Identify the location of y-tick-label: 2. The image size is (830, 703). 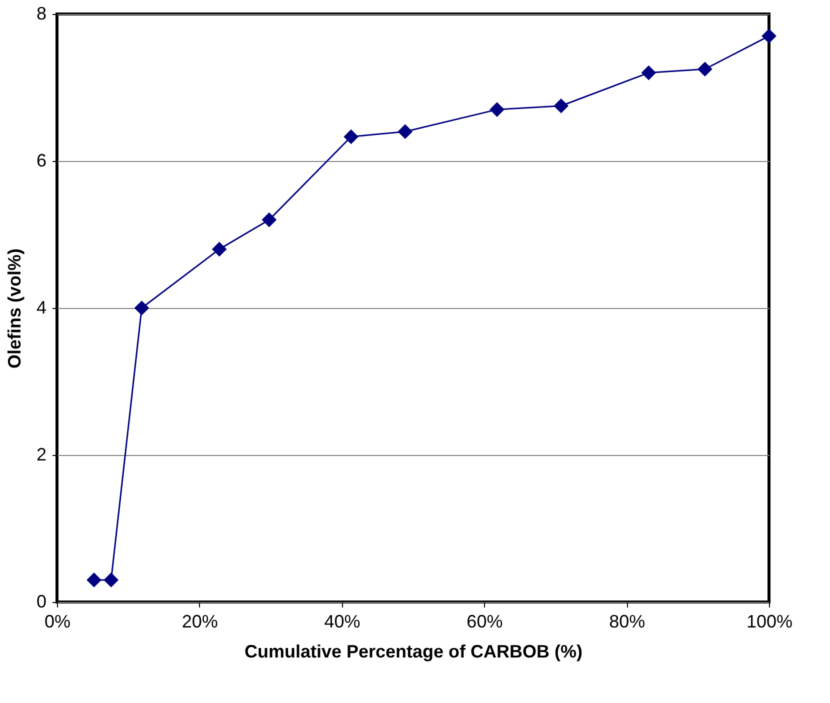
(41, 454).